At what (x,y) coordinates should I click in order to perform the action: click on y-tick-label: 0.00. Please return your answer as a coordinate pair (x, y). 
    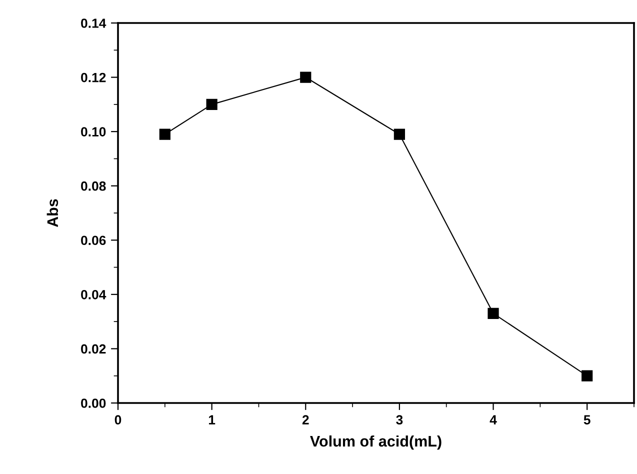
    Looking at the image, I should click on (93, 403).